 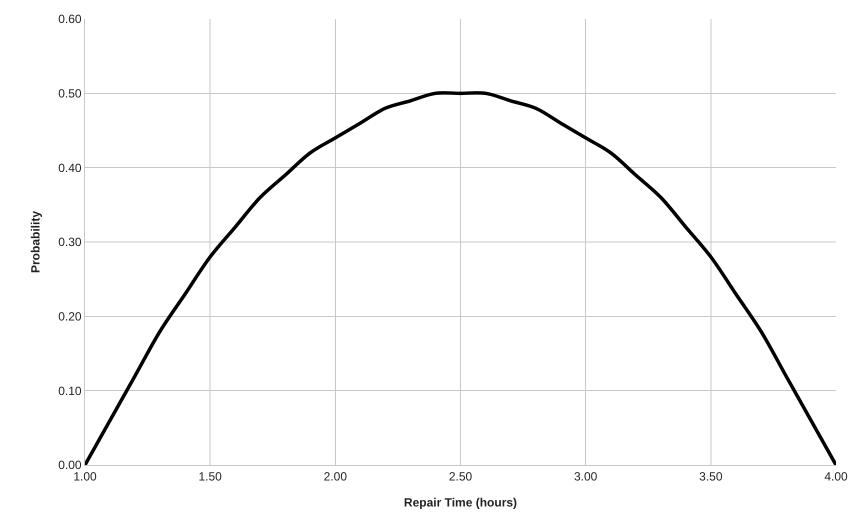 What do you see at coordinates (70, 242) in the screenshot?
I see `y-tick-label: 0.30` at bounding box center [70, 242].